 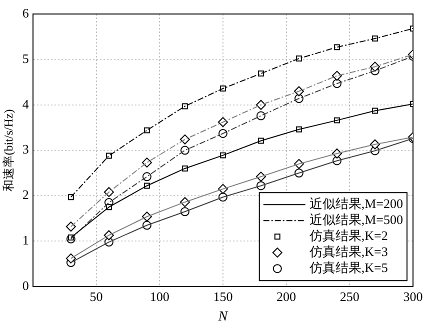 What do you see at coordinates (348, 236) in the screenshot?
I see `legend-label: 仿真结果,K=2` at bounding box center [348, 236].